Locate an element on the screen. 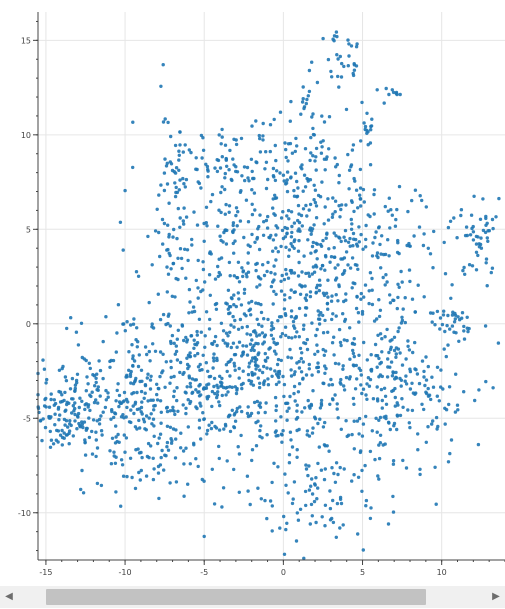 The width and height of the screenshot is (505, 609). chevron-left-icon: ◀ is located at coordinates (9, 596).